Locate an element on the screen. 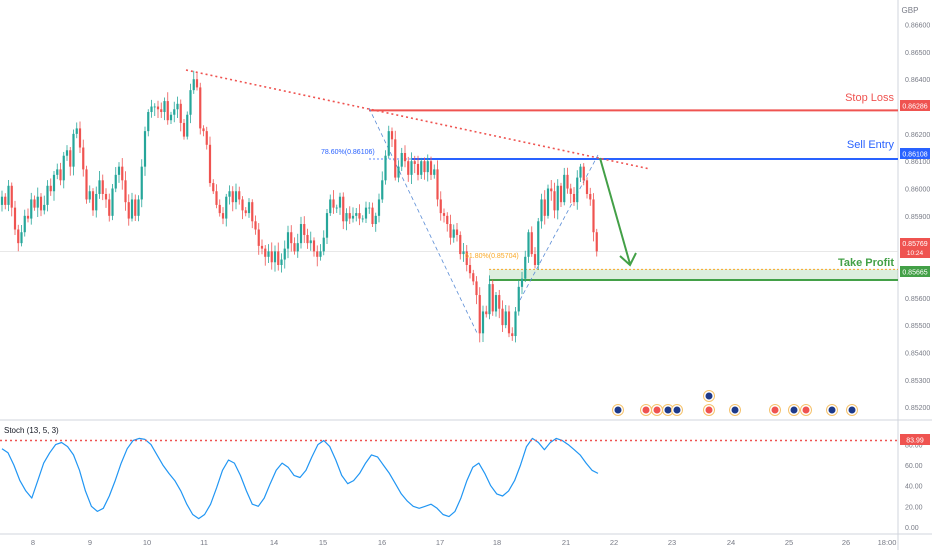 The height and width of the screenshot is (555, 932). time-tick-label: 22 is located at coordinates (614, 542).